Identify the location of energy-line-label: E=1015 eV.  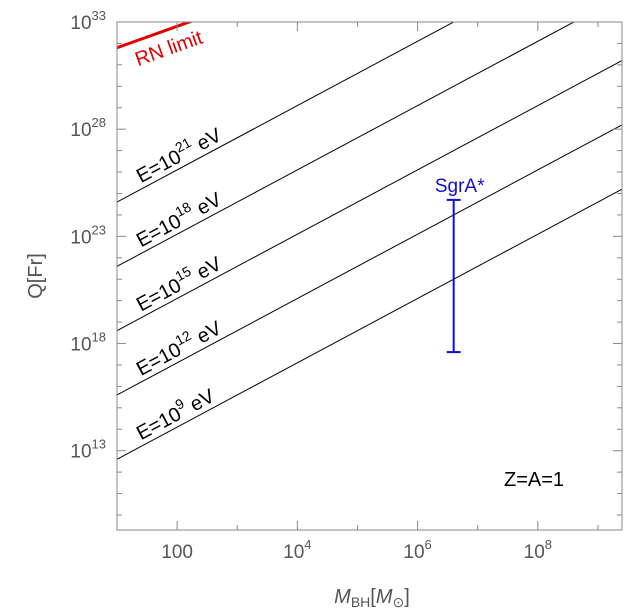
(178, 282).